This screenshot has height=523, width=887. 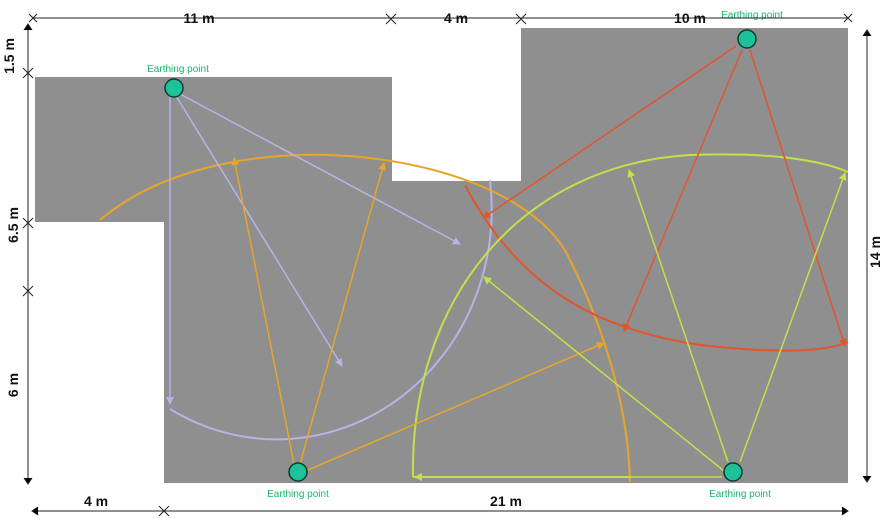 What do you see at coordinates (875, 252) in the screenshot?
I see `dimension-right: 14 m` at bounding box center [875, 252].